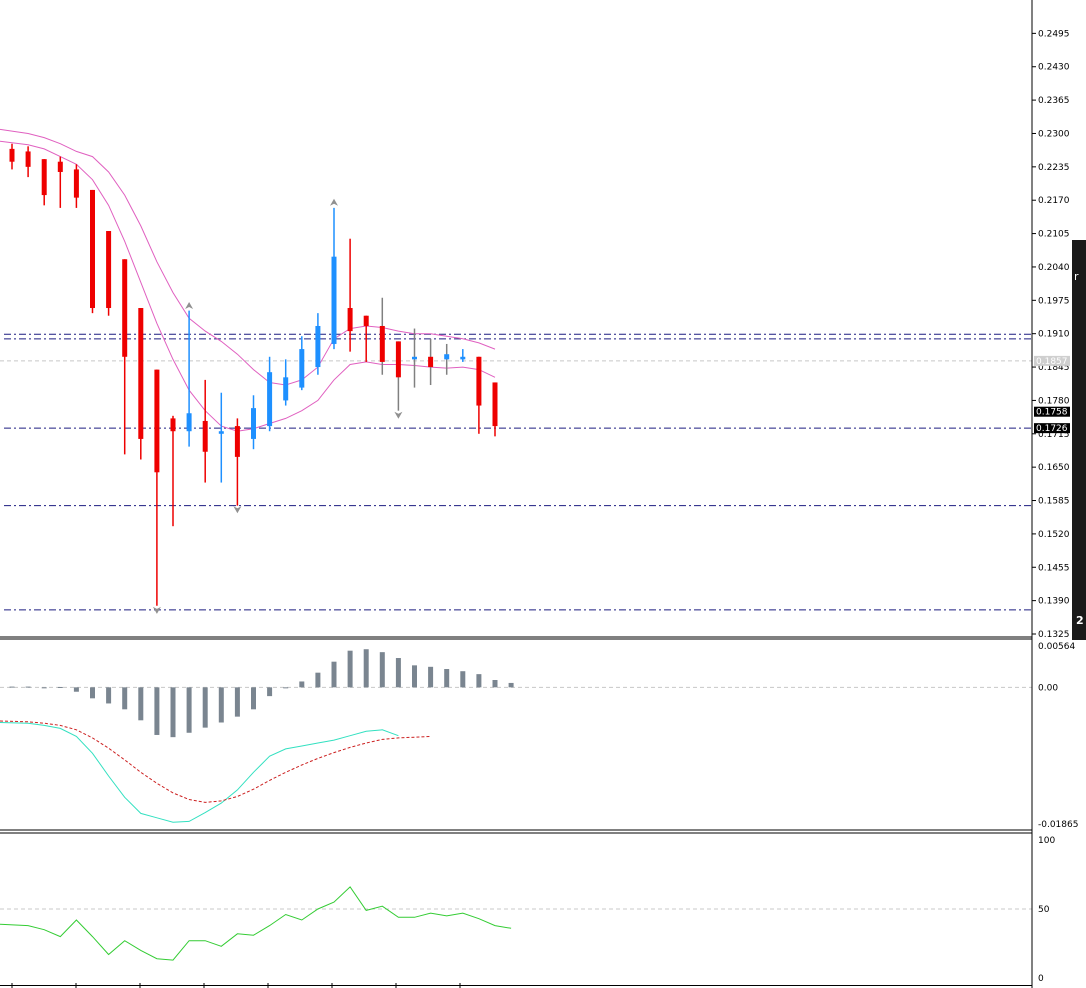 This screenshot has width=1086, height=988. Describe the element at coordinates (1054, 201) in the screenshot. I see `price-axis-label: 0.2170` at that location.